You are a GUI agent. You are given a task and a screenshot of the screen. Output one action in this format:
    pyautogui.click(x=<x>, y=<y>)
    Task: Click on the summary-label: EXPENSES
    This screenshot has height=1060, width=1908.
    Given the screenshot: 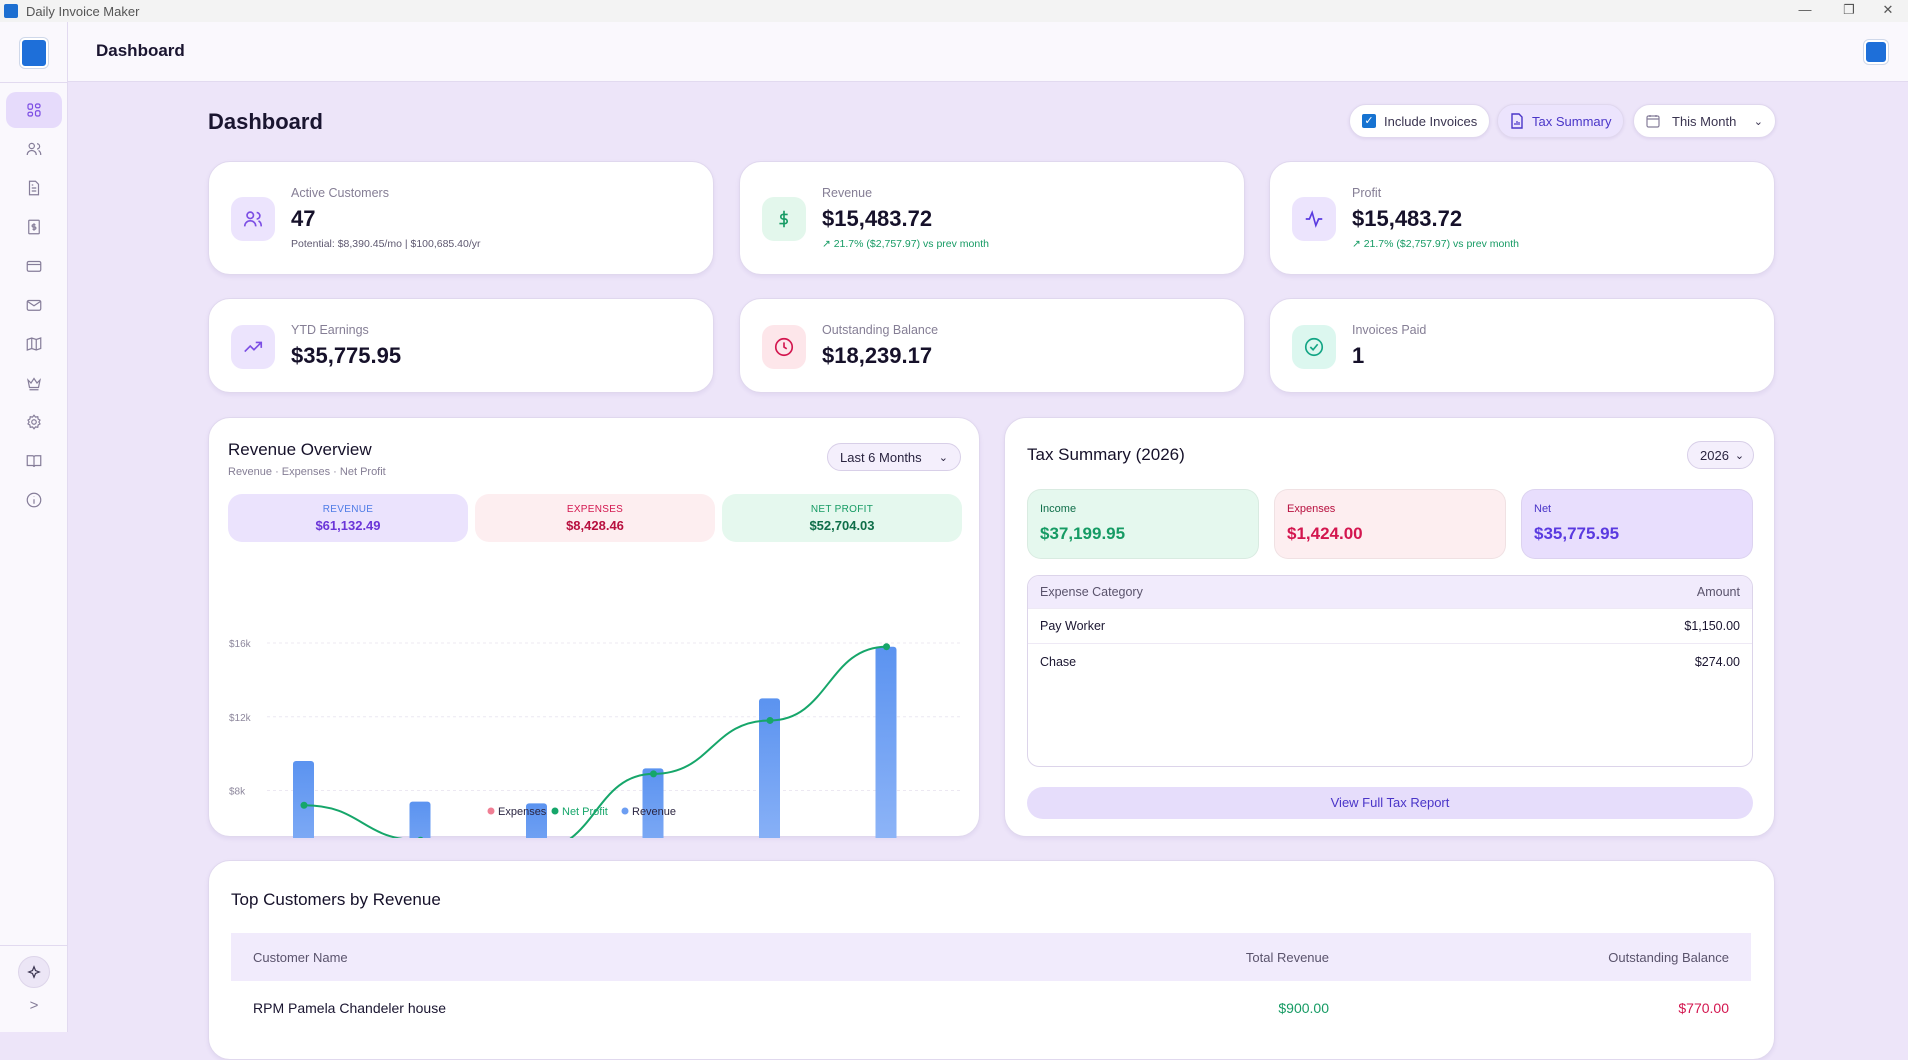 What is the action you would take?
    pyautogui.click(x=595, y=509)
    